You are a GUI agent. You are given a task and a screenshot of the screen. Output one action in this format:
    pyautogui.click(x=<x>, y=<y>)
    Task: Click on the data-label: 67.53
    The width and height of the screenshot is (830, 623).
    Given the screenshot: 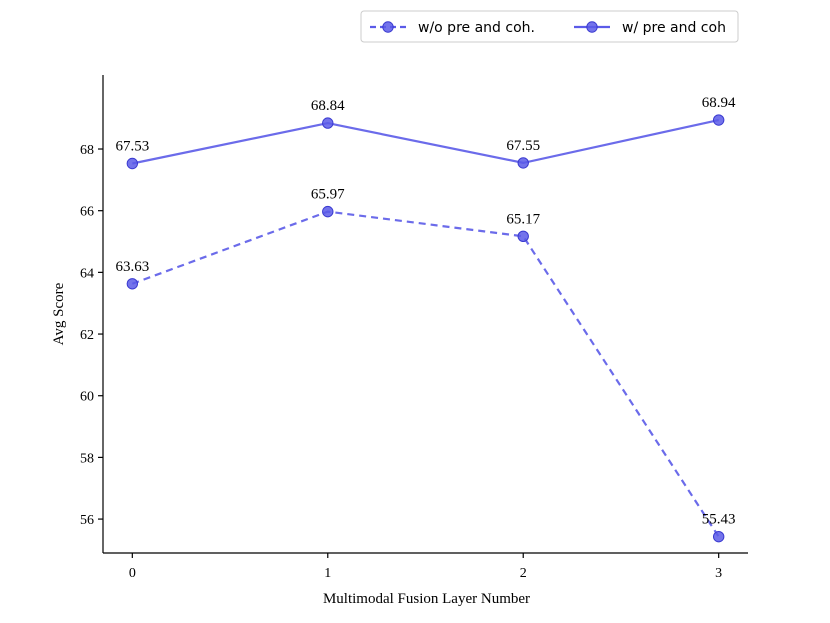 What is the action you would take?
    pyautogui.click(x=132, y=147)
    